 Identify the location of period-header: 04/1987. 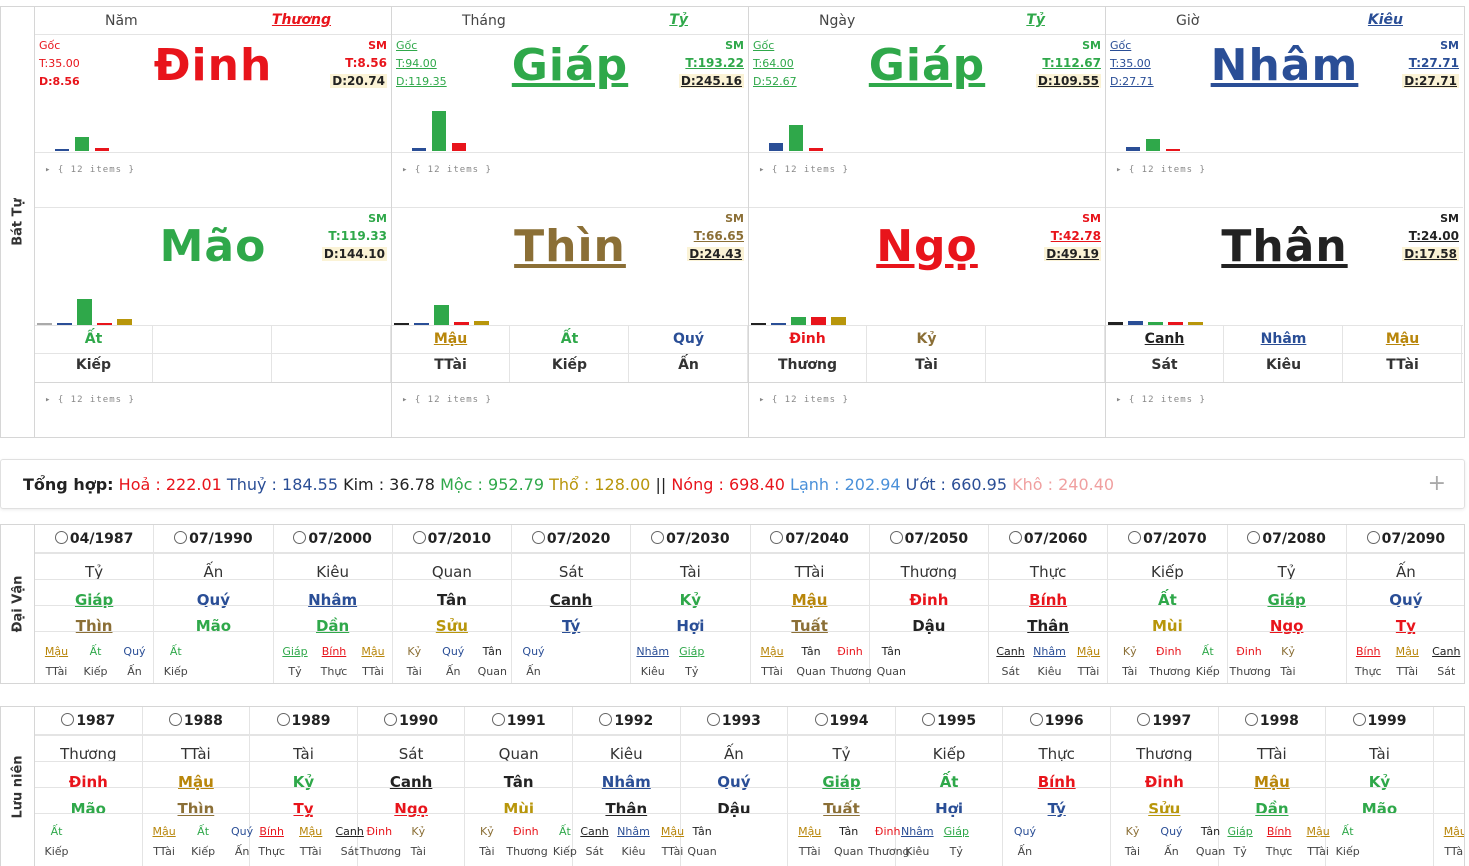
(94, 539).